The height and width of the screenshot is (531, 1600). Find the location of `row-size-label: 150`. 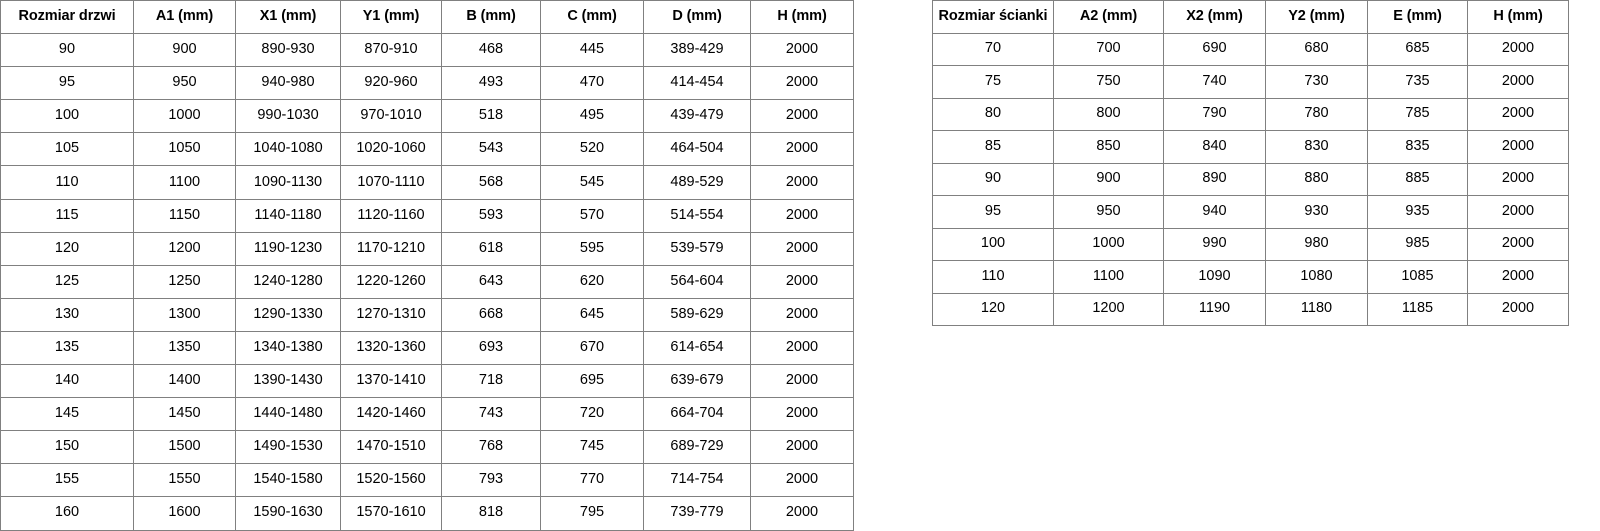

row-size-label: 150 is located at coordinates (67, 447).